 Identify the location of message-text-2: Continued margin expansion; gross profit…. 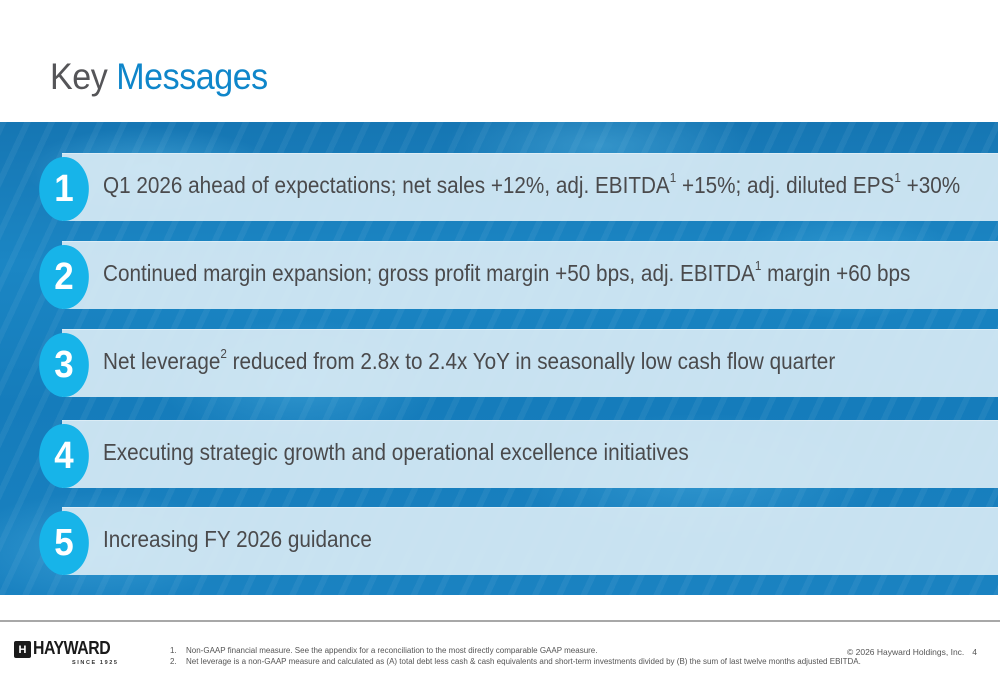
(507, 272).